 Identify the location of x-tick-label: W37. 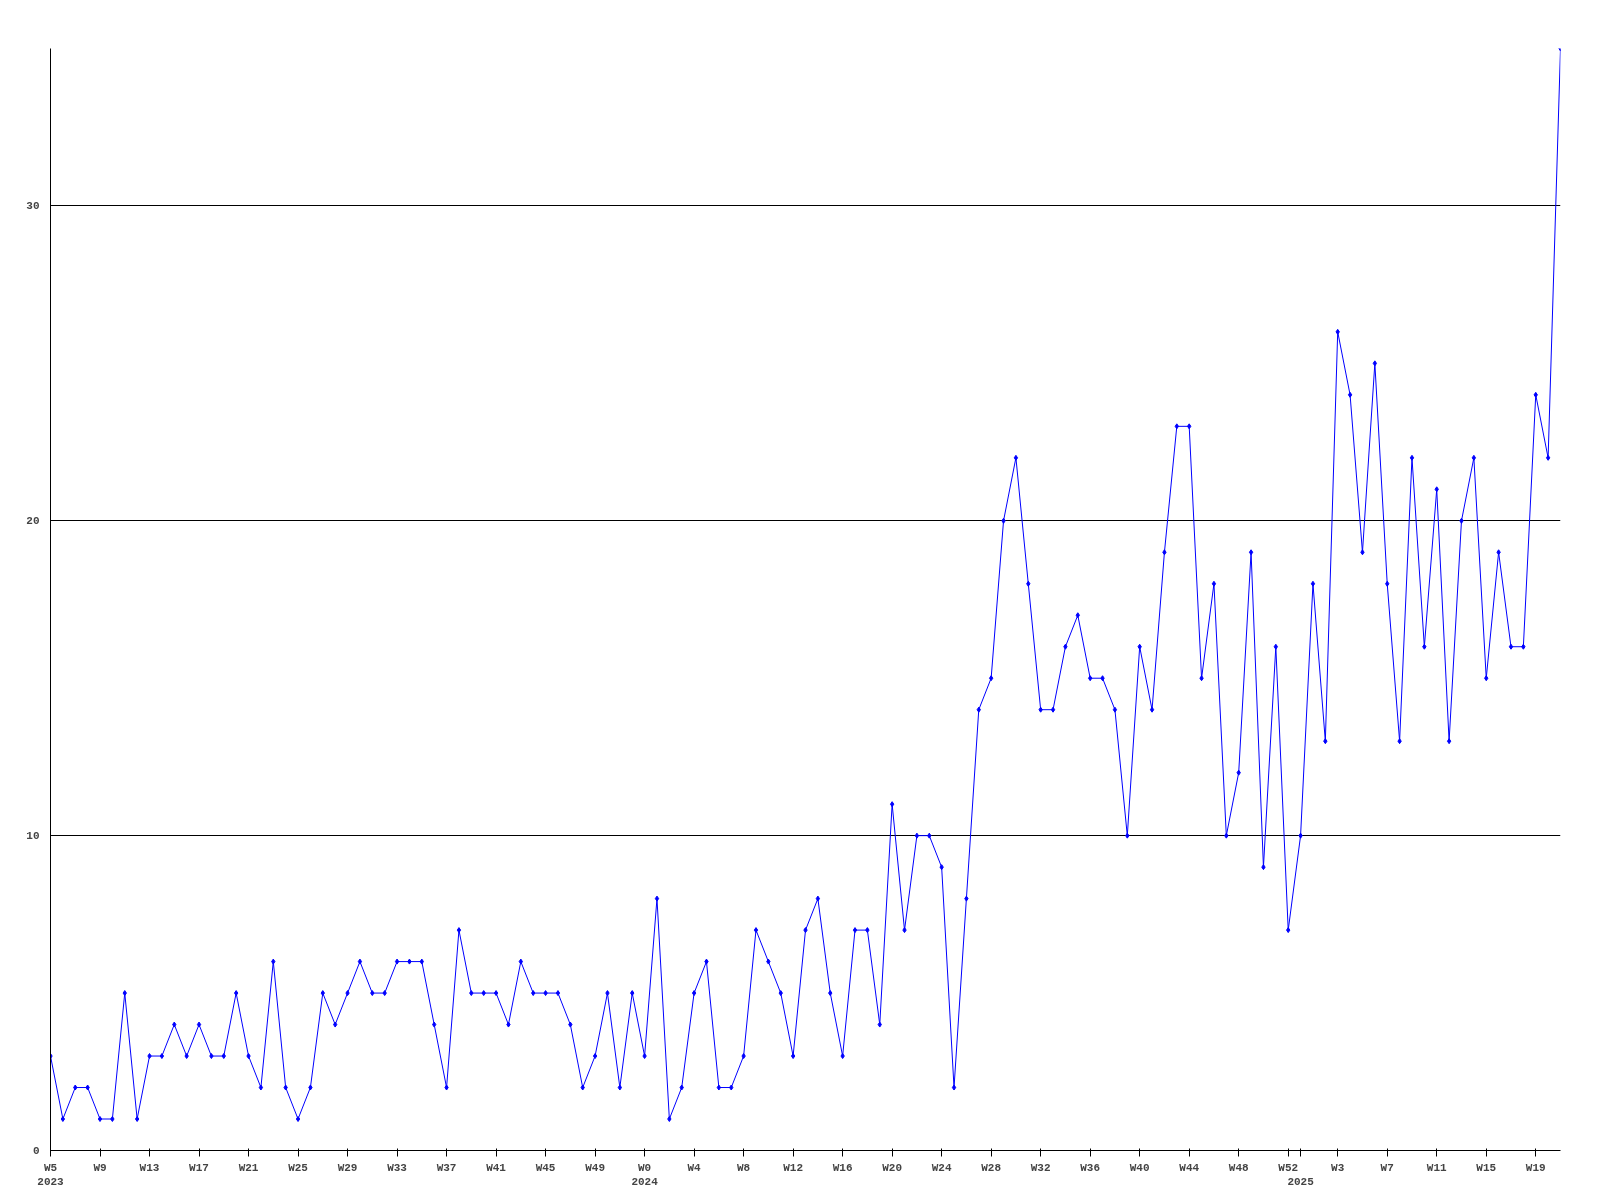
(446, 1167).